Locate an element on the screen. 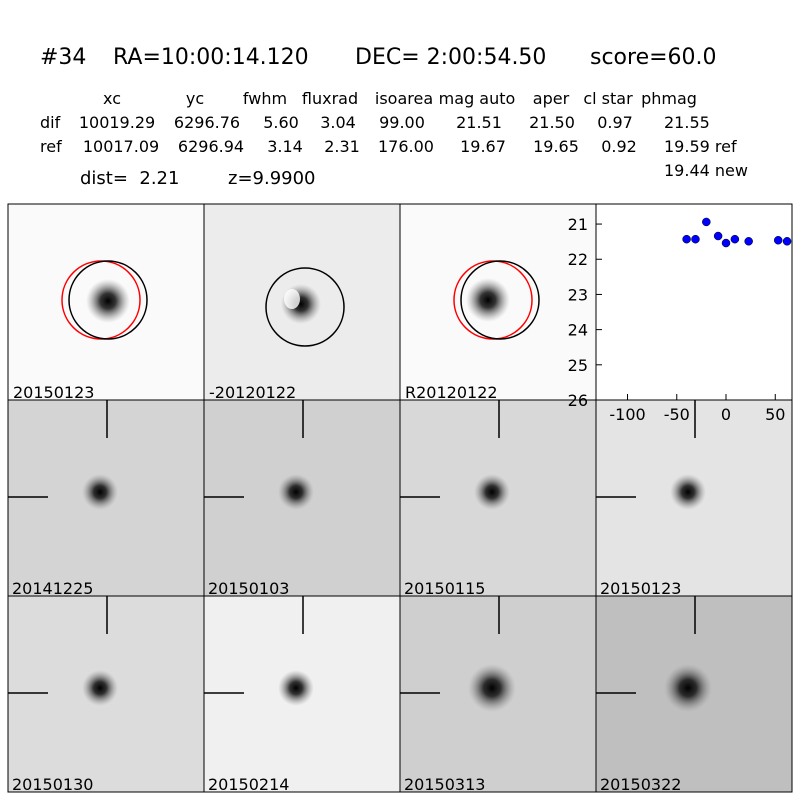 The width and height of the screenshot is (800, 804). table-cell: 19.67 is located at coordinates (483, 146).